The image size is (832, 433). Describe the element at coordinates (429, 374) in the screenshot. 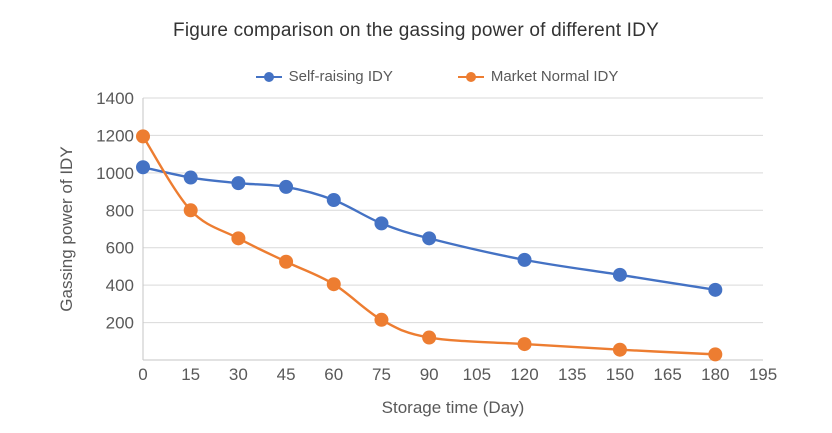

I see `x-tick-label: 90` at that location.